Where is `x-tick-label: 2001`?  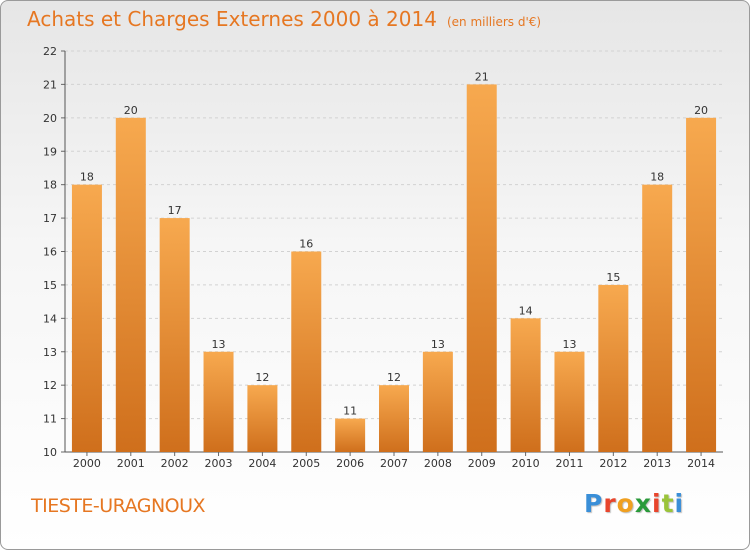
x-tick-label: 2001 is located at coordinates (131, 463).